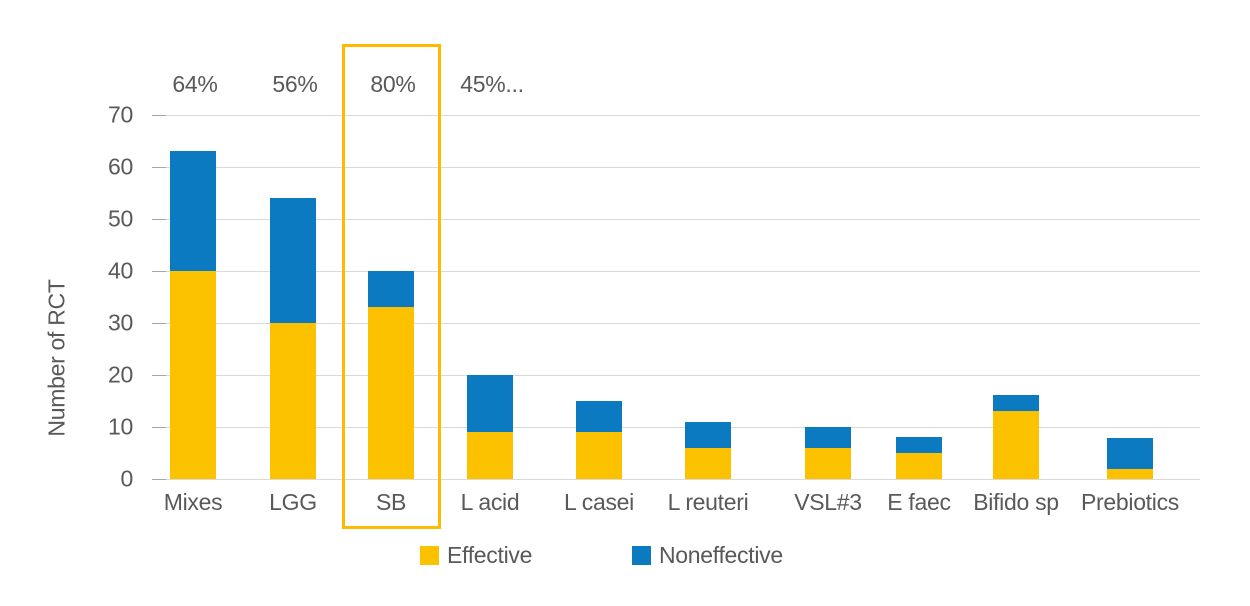 The width and height of the screenshot is (1250, 606). What do you see at coordinates (1016, 502) in the screenshot?
I see `x-category-label-8: Bifido sp` at bounding box center [1016, 502].